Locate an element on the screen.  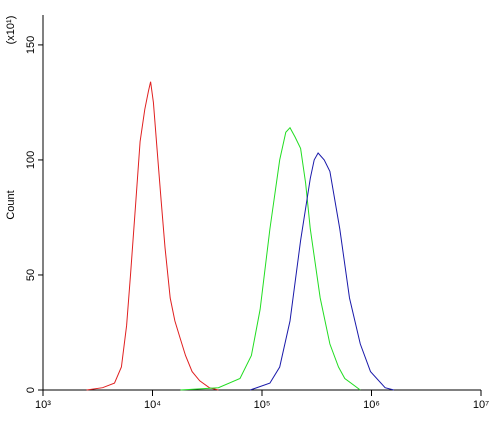
x-tick-label: 10⁶ is located at coordinates (371, 405).